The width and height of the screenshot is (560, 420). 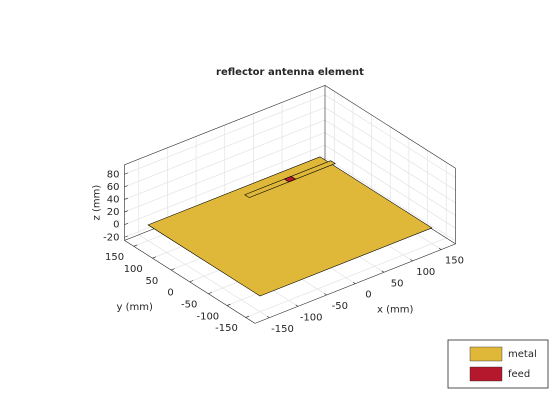 I want to click on z-tick-label: -20, so click(x=111, y=237).